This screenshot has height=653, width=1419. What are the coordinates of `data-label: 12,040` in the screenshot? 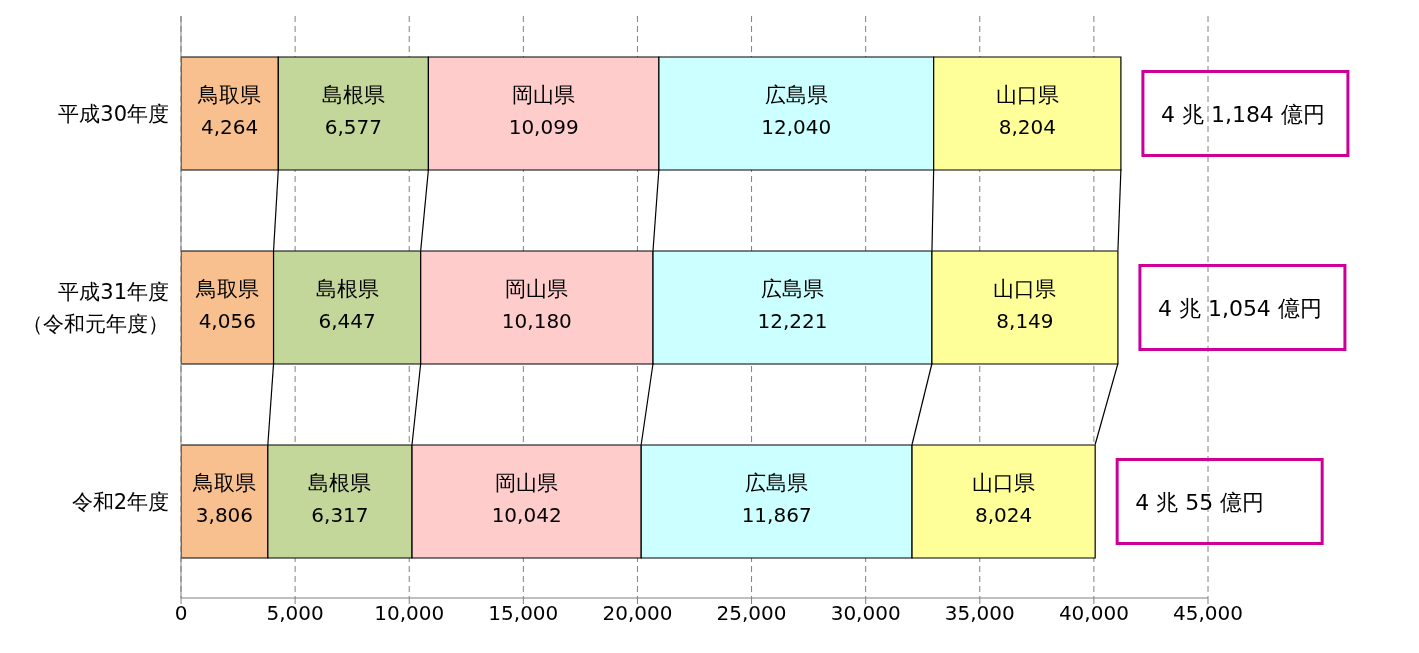 It's located at (796, 126).